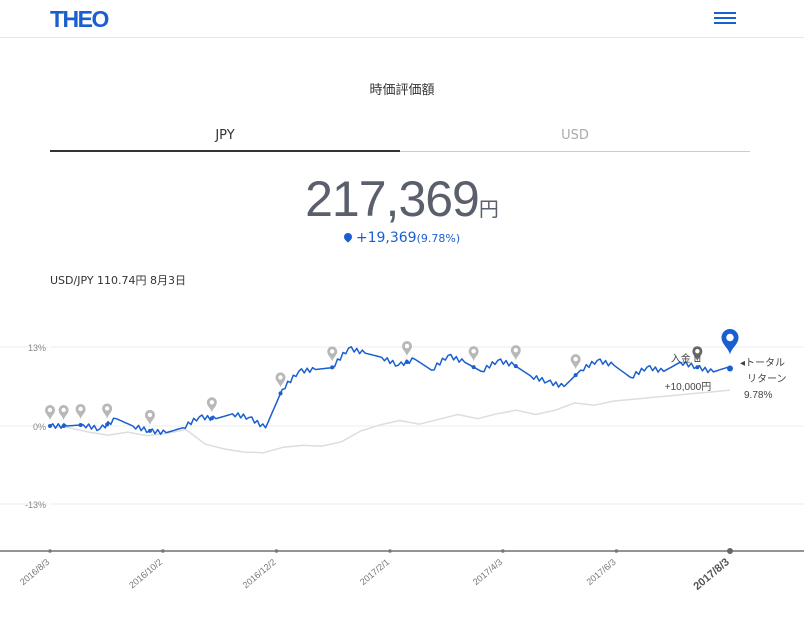 The height and width of the screenshot is (624, 804). I want to click on deposit-marker-pin-icon-hole, so click(697, 351).